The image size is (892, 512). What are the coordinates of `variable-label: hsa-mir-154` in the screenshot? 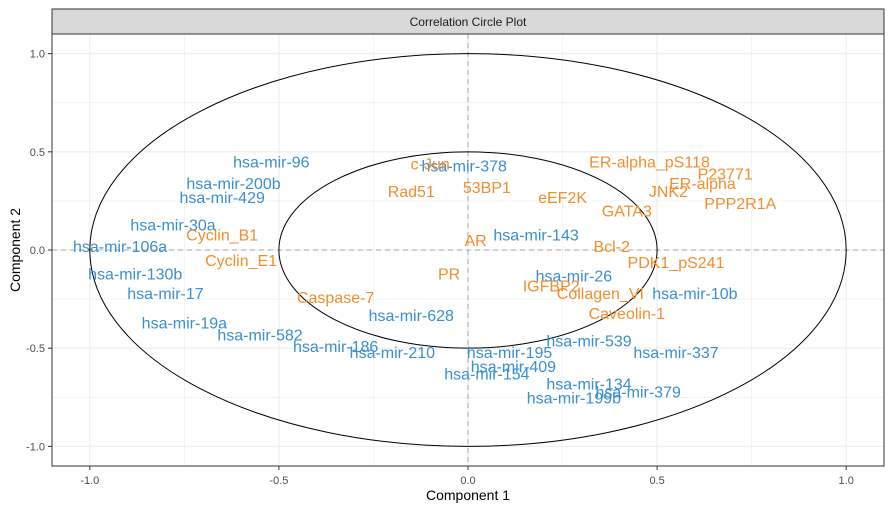 It's located at (486, 375).